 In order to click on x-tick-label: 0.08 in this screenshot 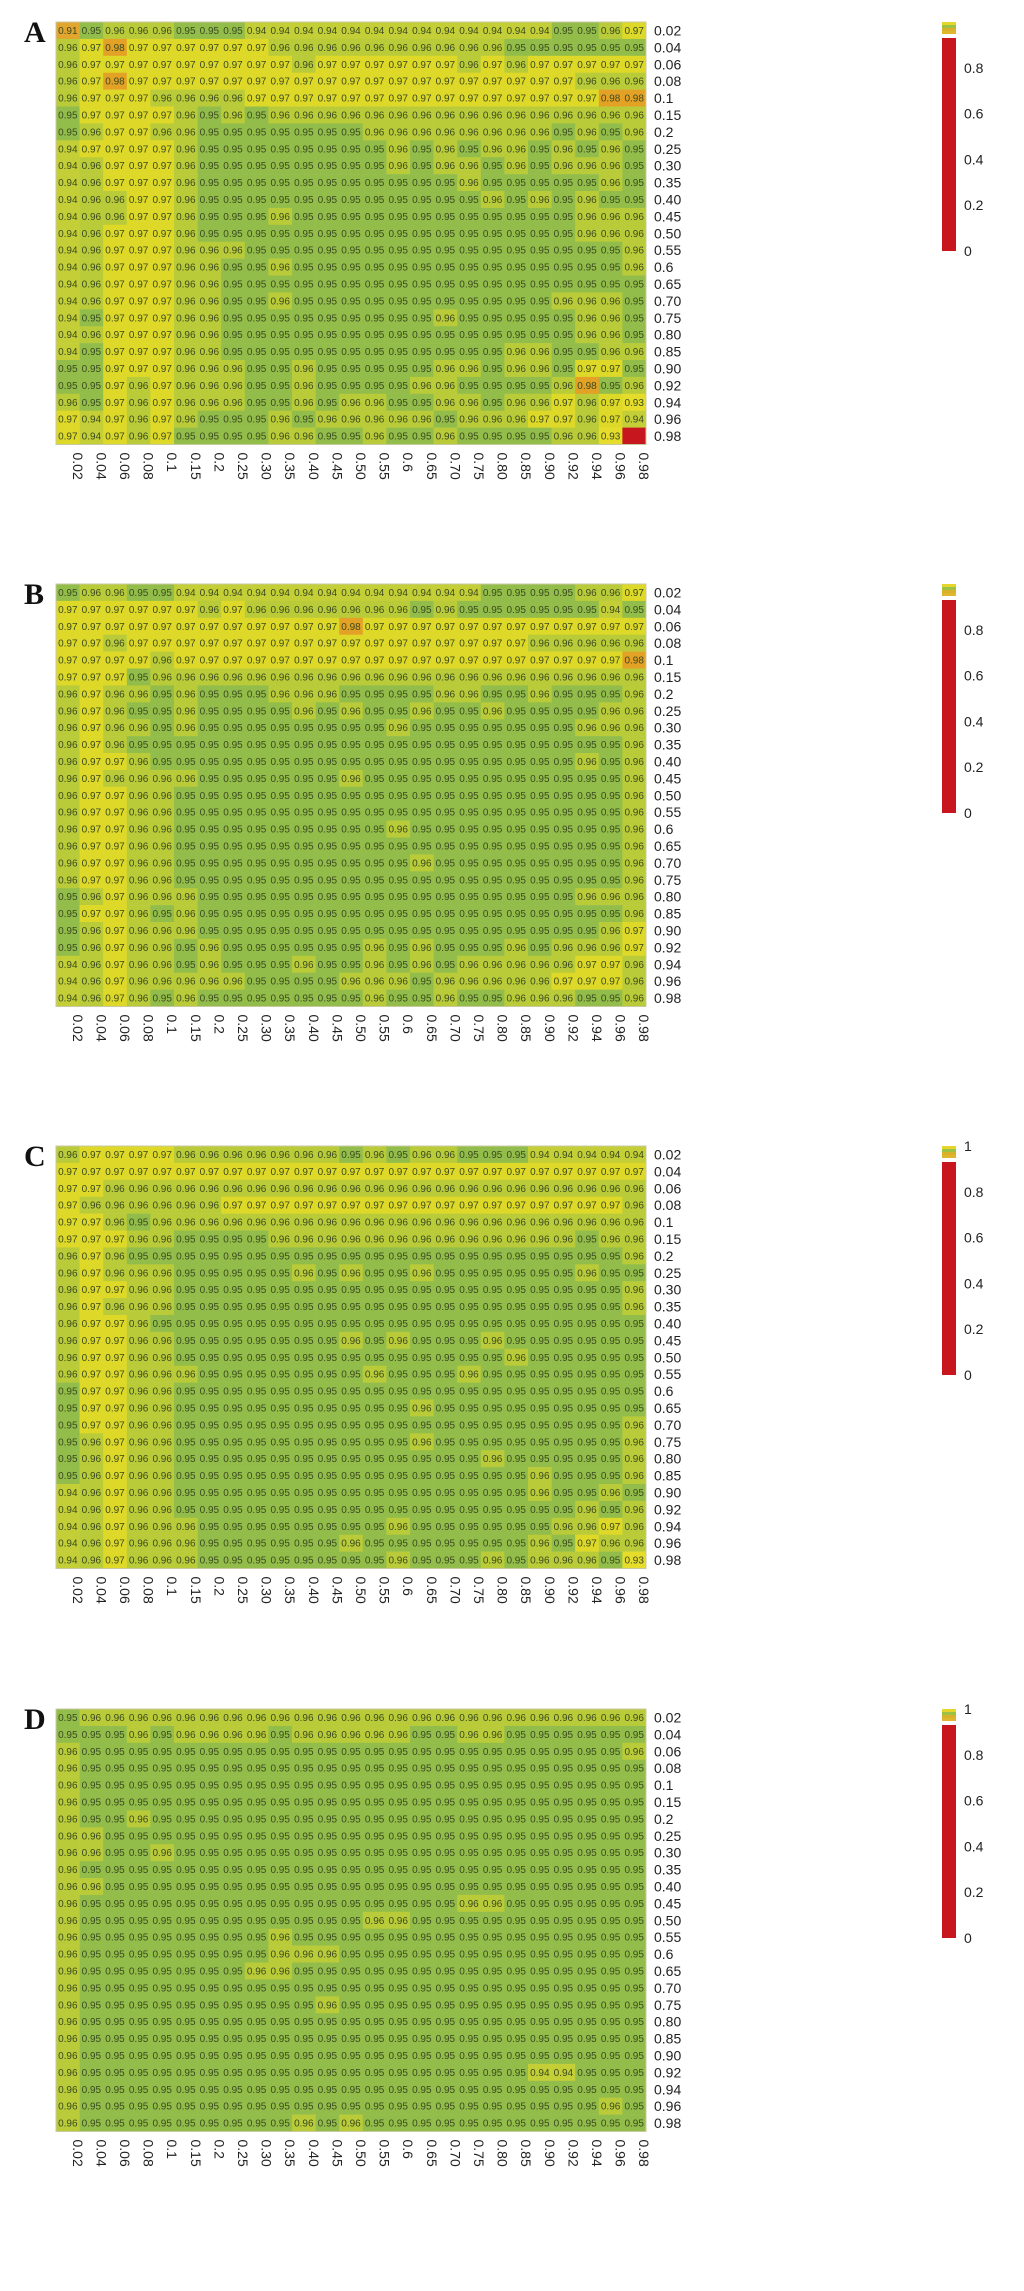, I will do `click(149, 1028)`.